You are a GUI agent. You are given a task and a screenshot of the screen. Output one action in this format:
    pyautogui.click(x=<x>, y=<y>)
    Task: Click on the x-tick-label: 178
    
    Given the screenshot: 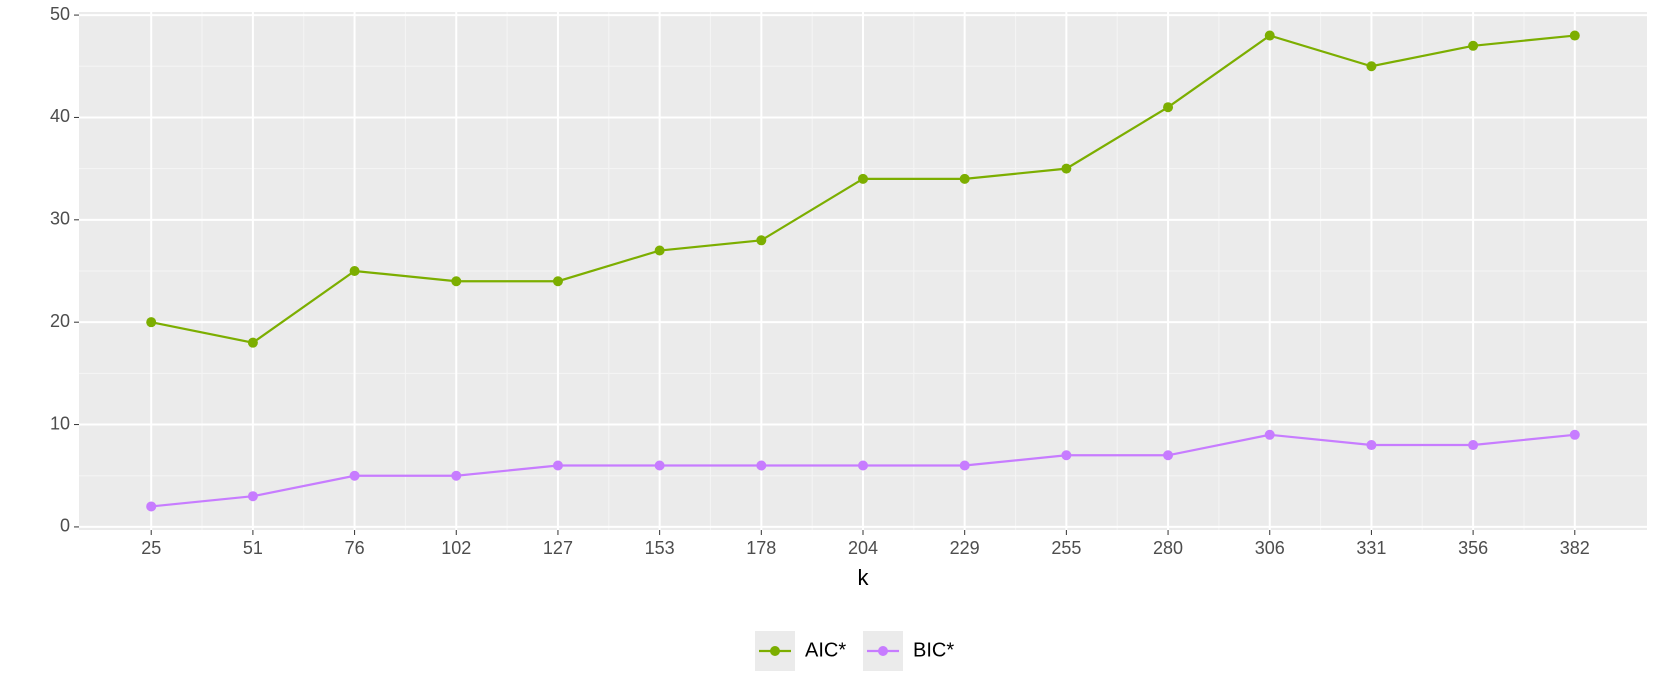 What is the action you would take?
    pyautogui.click(x=761, y=548)
    